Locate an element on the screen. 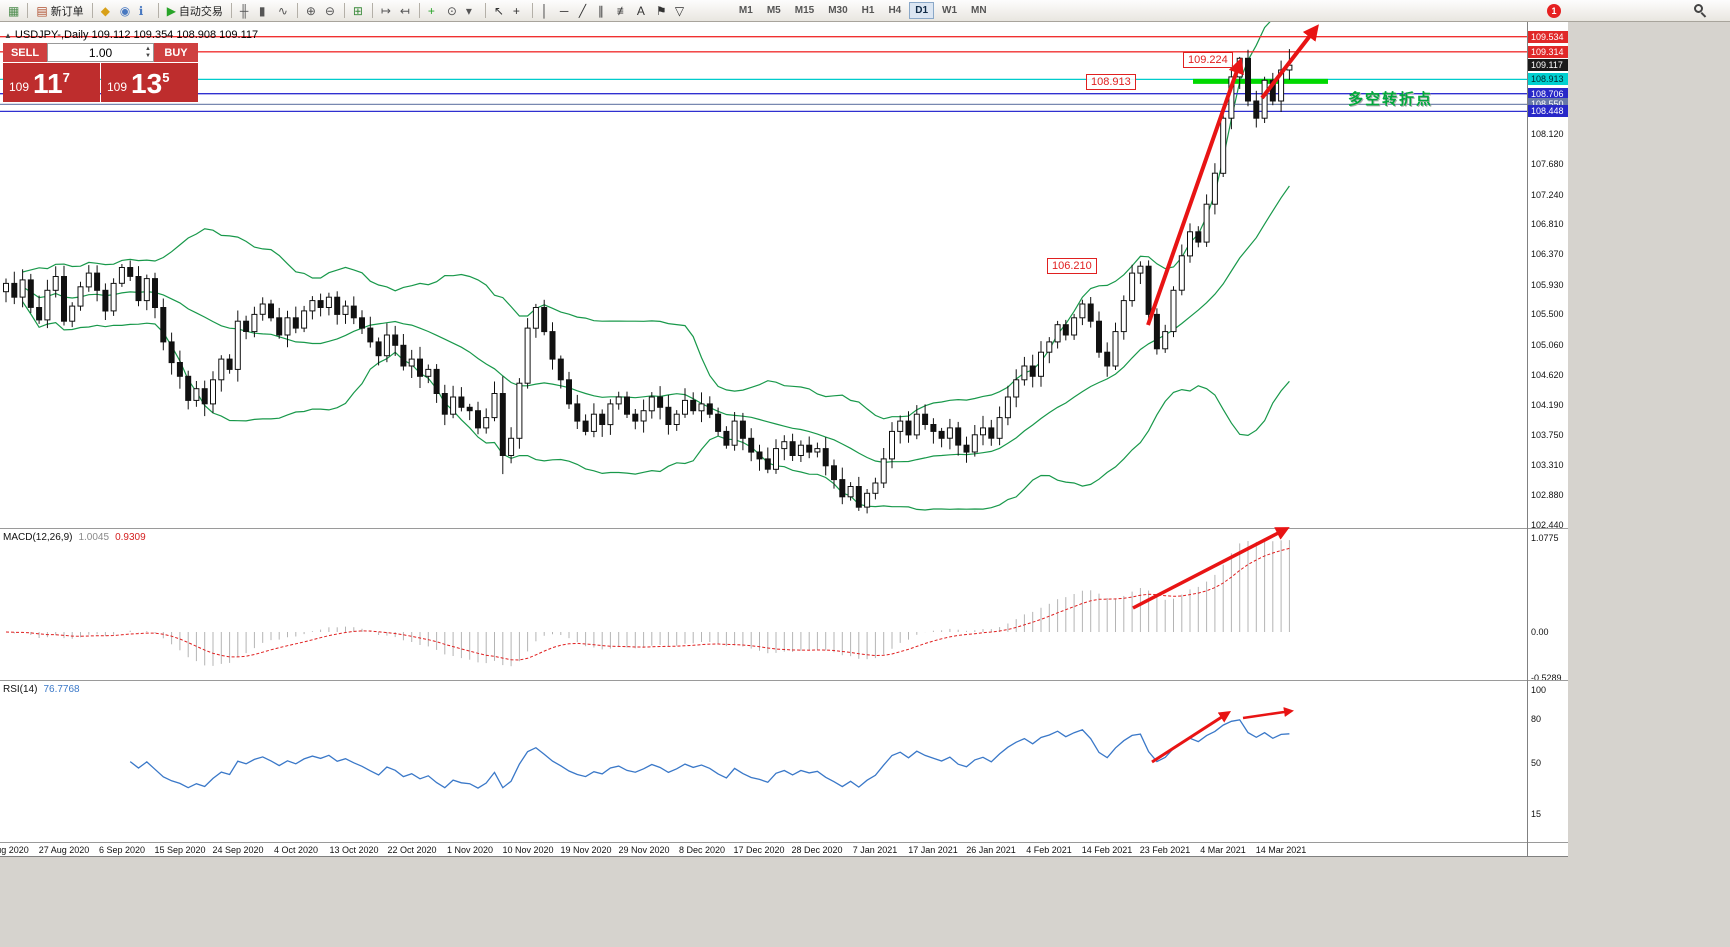 The width and height of the screenshot is (1730, 947). crosshair-icon: + is located at coordinates (518, 10).